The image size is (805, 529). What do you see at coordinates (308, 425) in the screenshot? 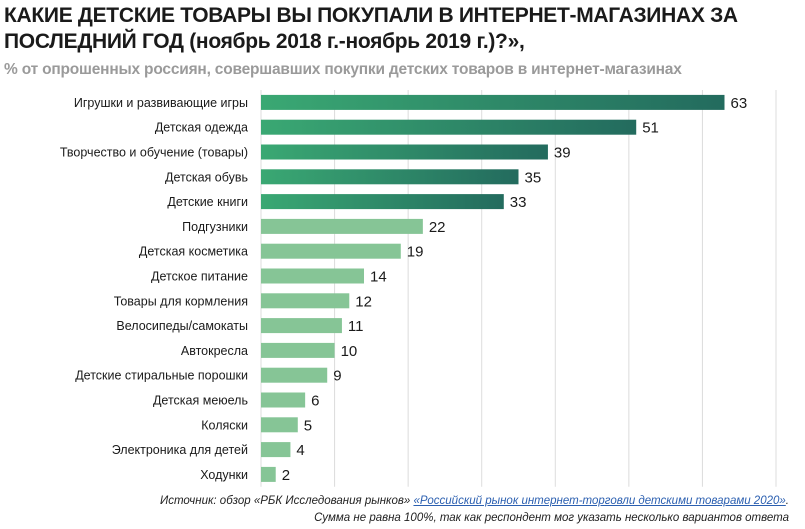
I see `value-label: 5` at bounding box center [308, 425].